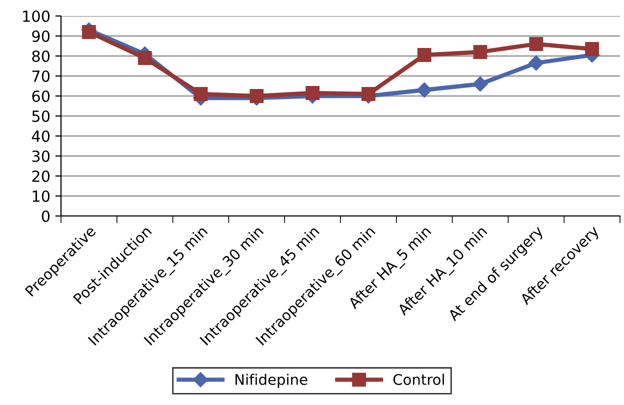 The width and height of the screenshot is (624, 405). Describe the element at coordinates (46, 216) in the screenshot. I see `y-tick-label: 0` at that location.